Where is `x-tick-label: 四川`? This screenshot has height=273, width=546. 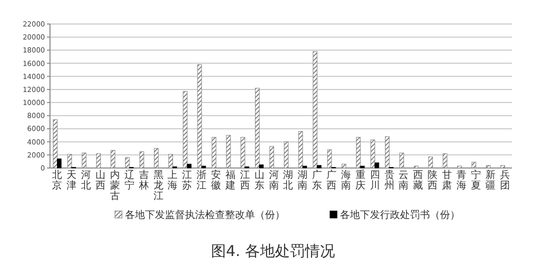
x-tick-label: 四川 is located at coordinates (375, 181).